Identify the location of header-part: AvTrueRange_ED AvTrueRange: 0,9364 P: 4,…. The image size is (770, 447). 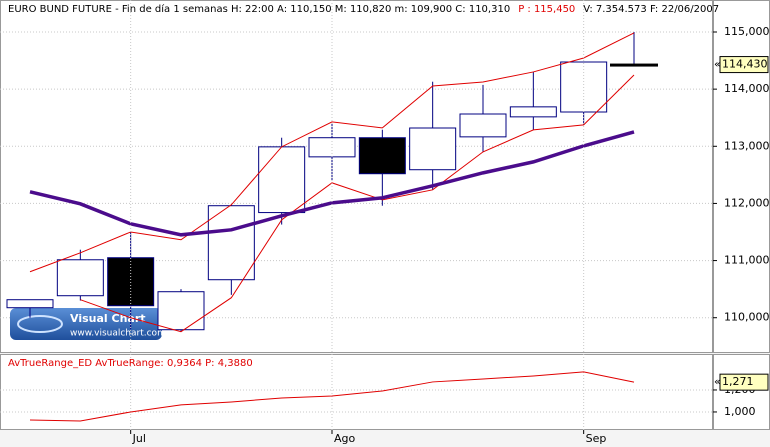
(130, 363).